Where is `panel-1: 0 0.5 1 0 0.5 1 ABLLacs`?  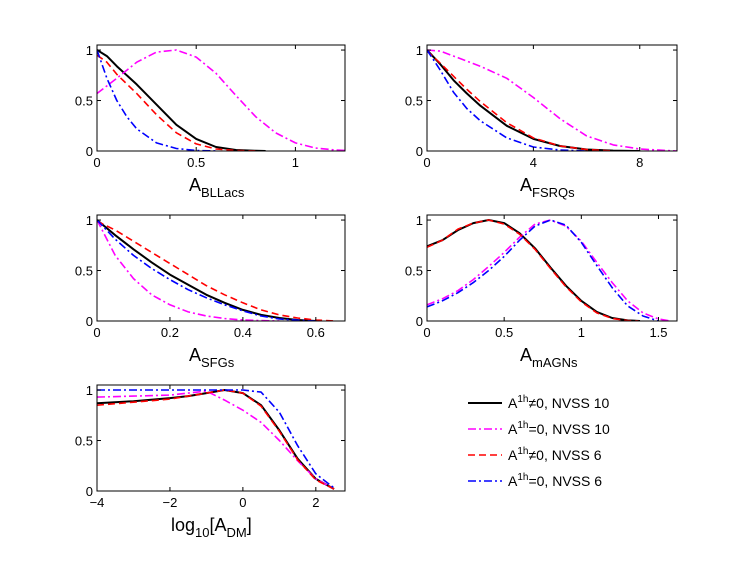
panel-1: 0 0.5 1 0 0.5 1 ABLLacs is located at coordinates (210, 121).